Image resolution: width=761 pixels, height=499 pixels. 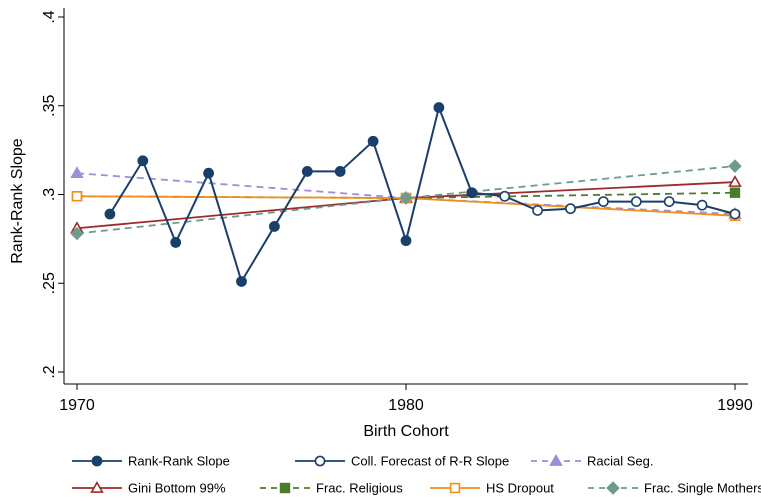 I want to click on y-axis-title: Rank-Rank Slope, so click(x=17, y=201).